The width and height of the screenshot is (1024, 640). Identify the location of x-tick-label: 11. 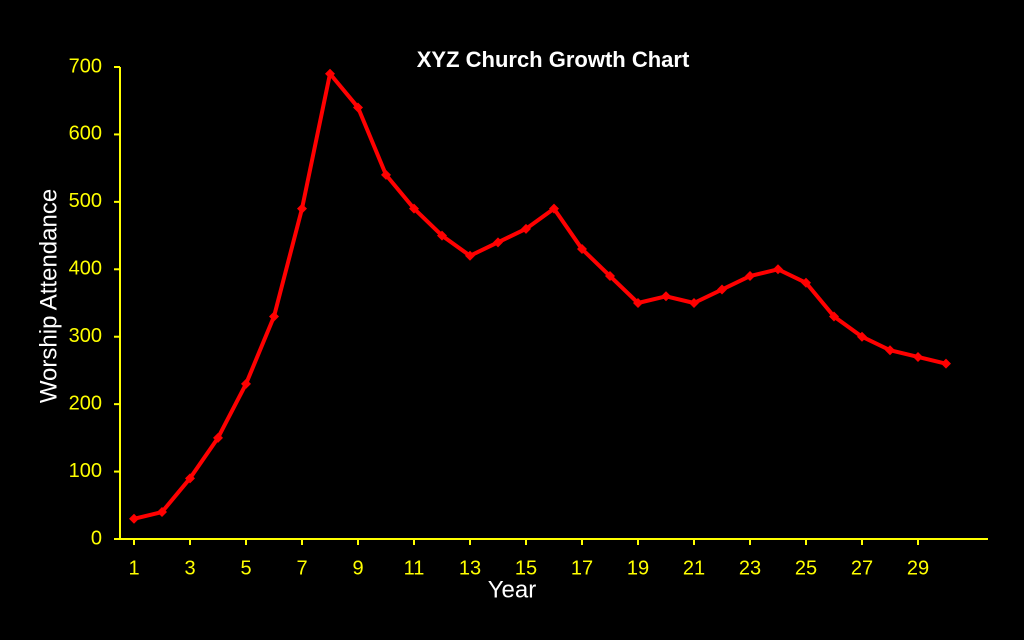
(414, 568).